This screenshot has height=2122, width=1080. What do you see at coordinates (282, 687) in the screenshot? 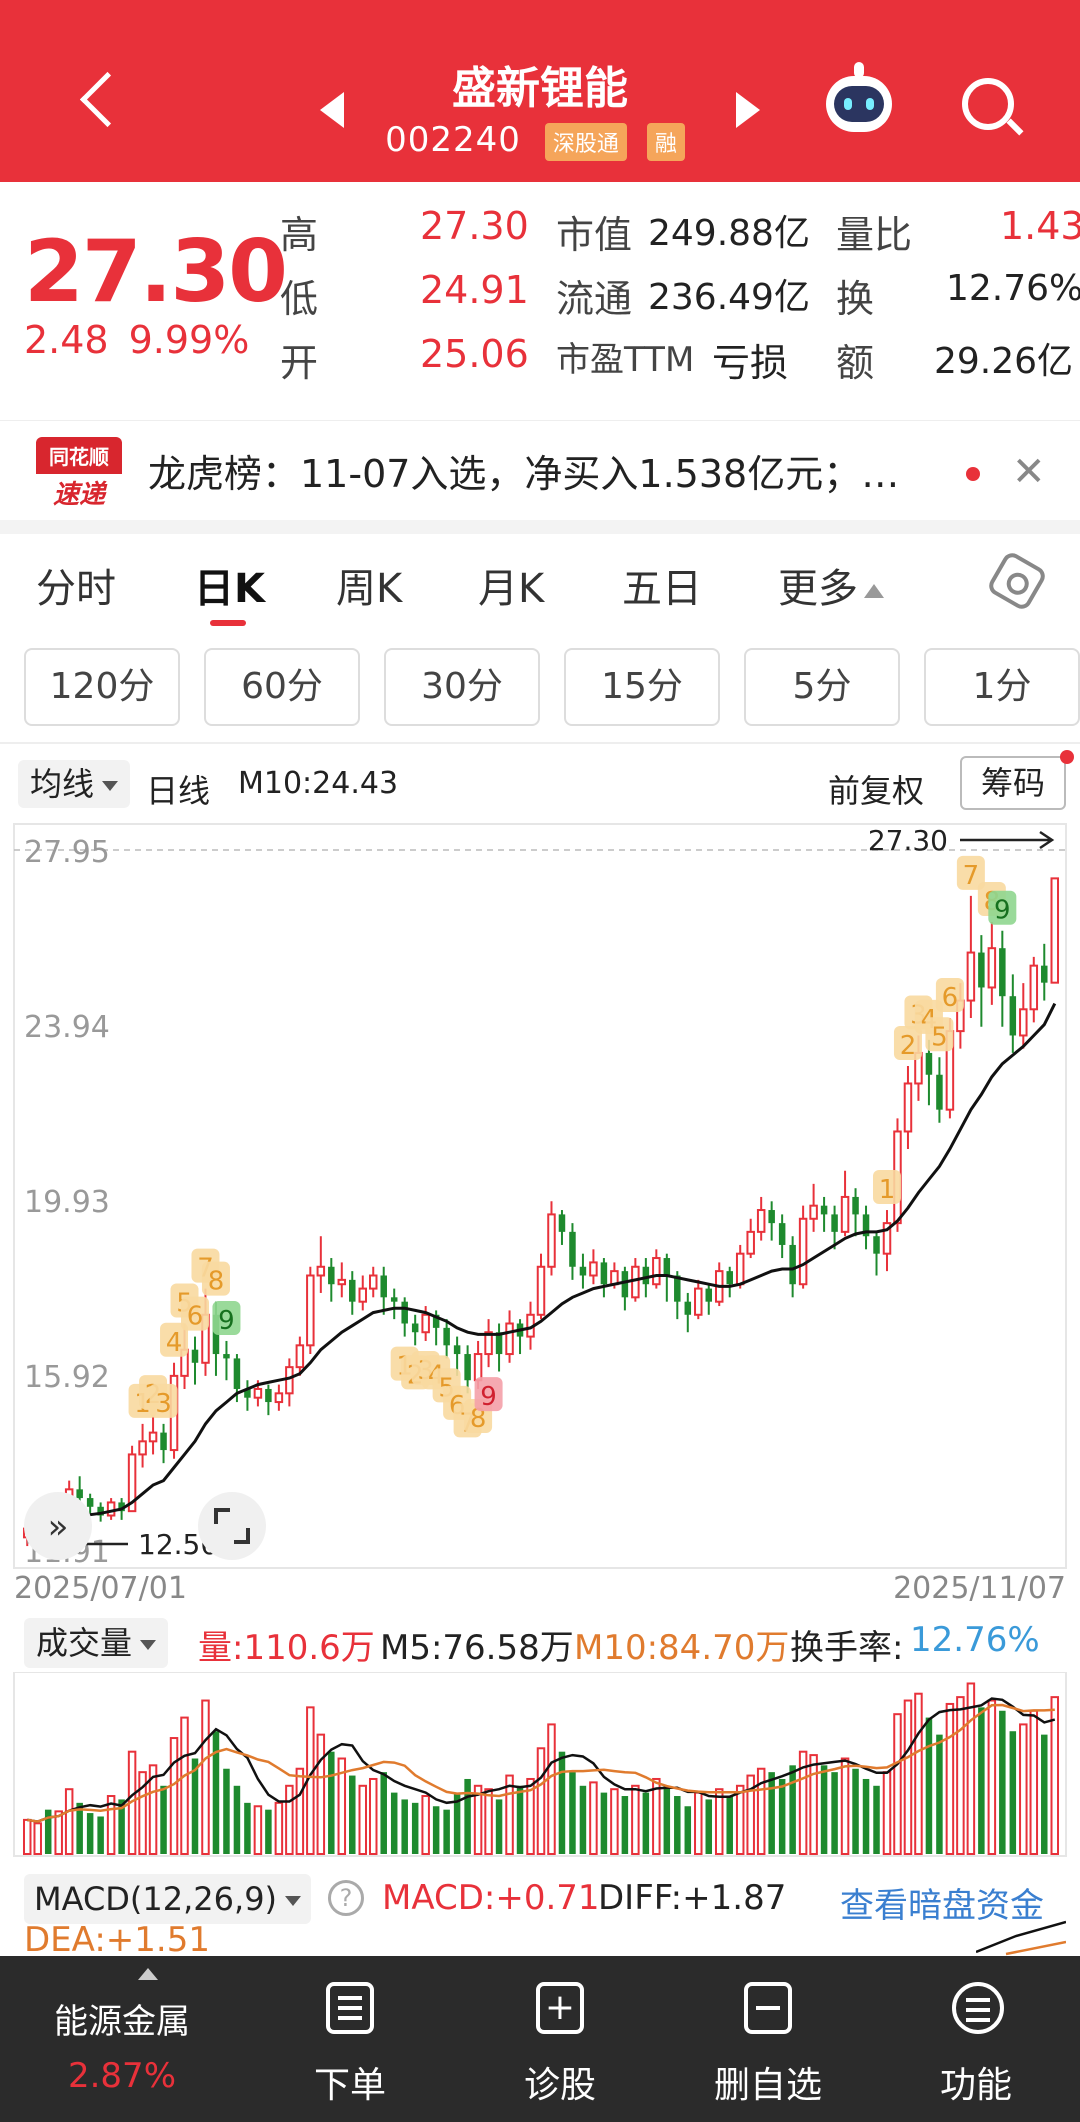
I see `min-60-button: 60分` at bounding box center [282, 687].